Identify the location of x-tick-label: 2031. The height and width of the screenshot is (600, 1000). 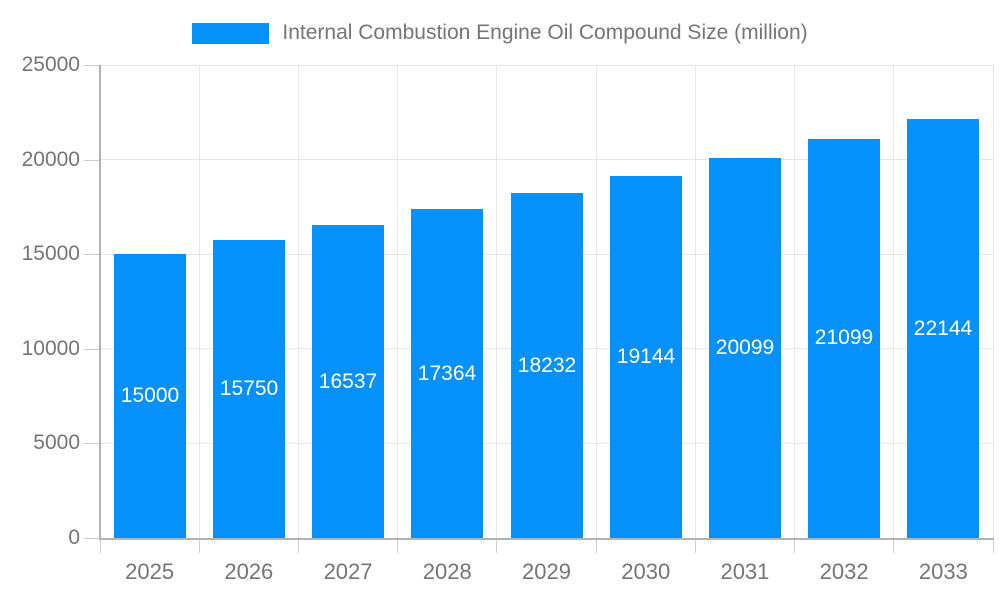
(745, 571).